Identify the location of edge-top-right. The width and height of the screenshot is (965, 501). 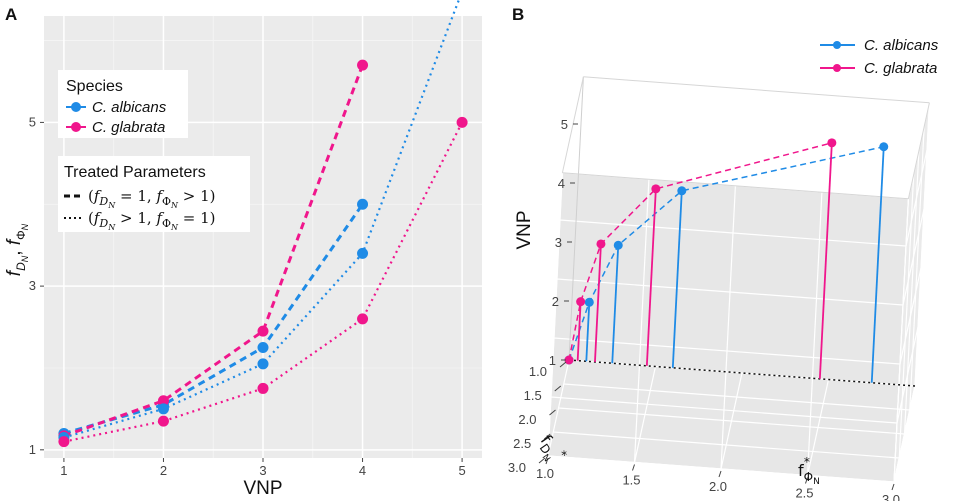
(735, 186).